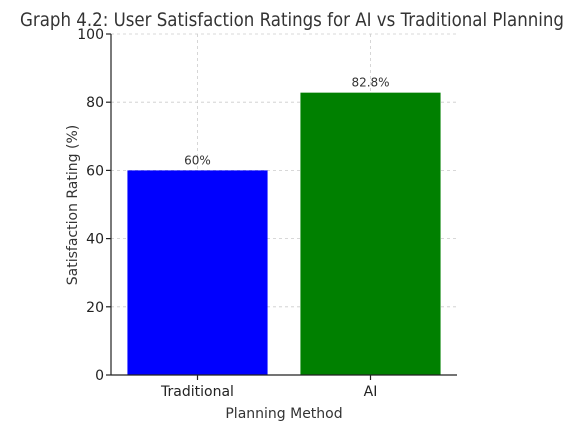 The height and width of the screenshot is (430, 584). Describe the element at coordinates (94, 205) in the screenshot. I see `y-ticks: 0 20 40 60 80 100` at that location.